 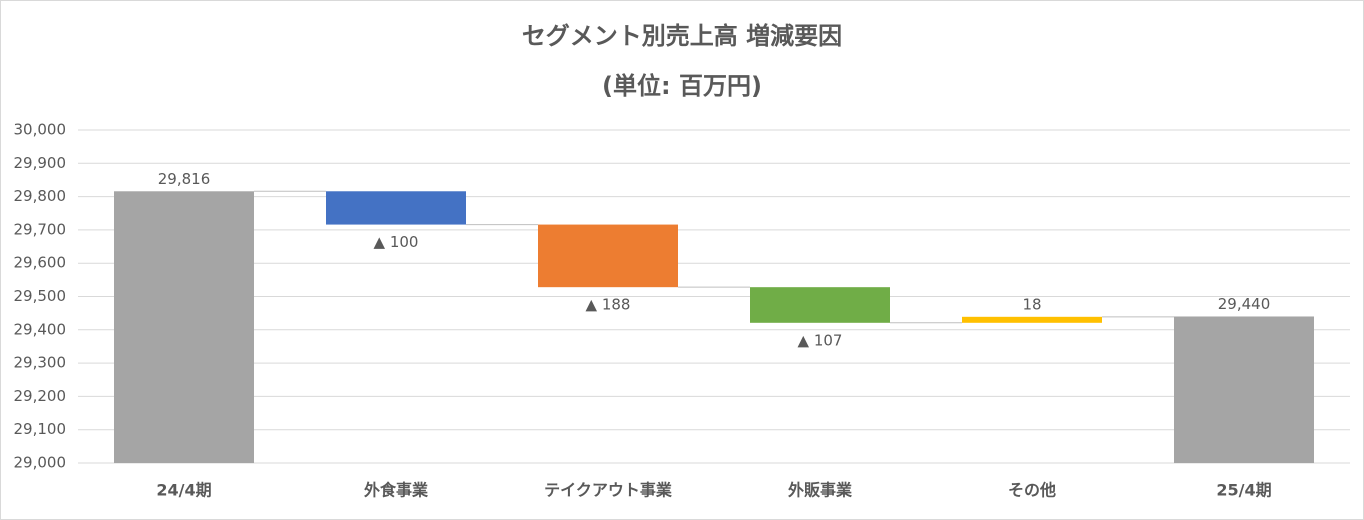 I want to click on y-tick-label: 29,100, so click(x=40, y=429).